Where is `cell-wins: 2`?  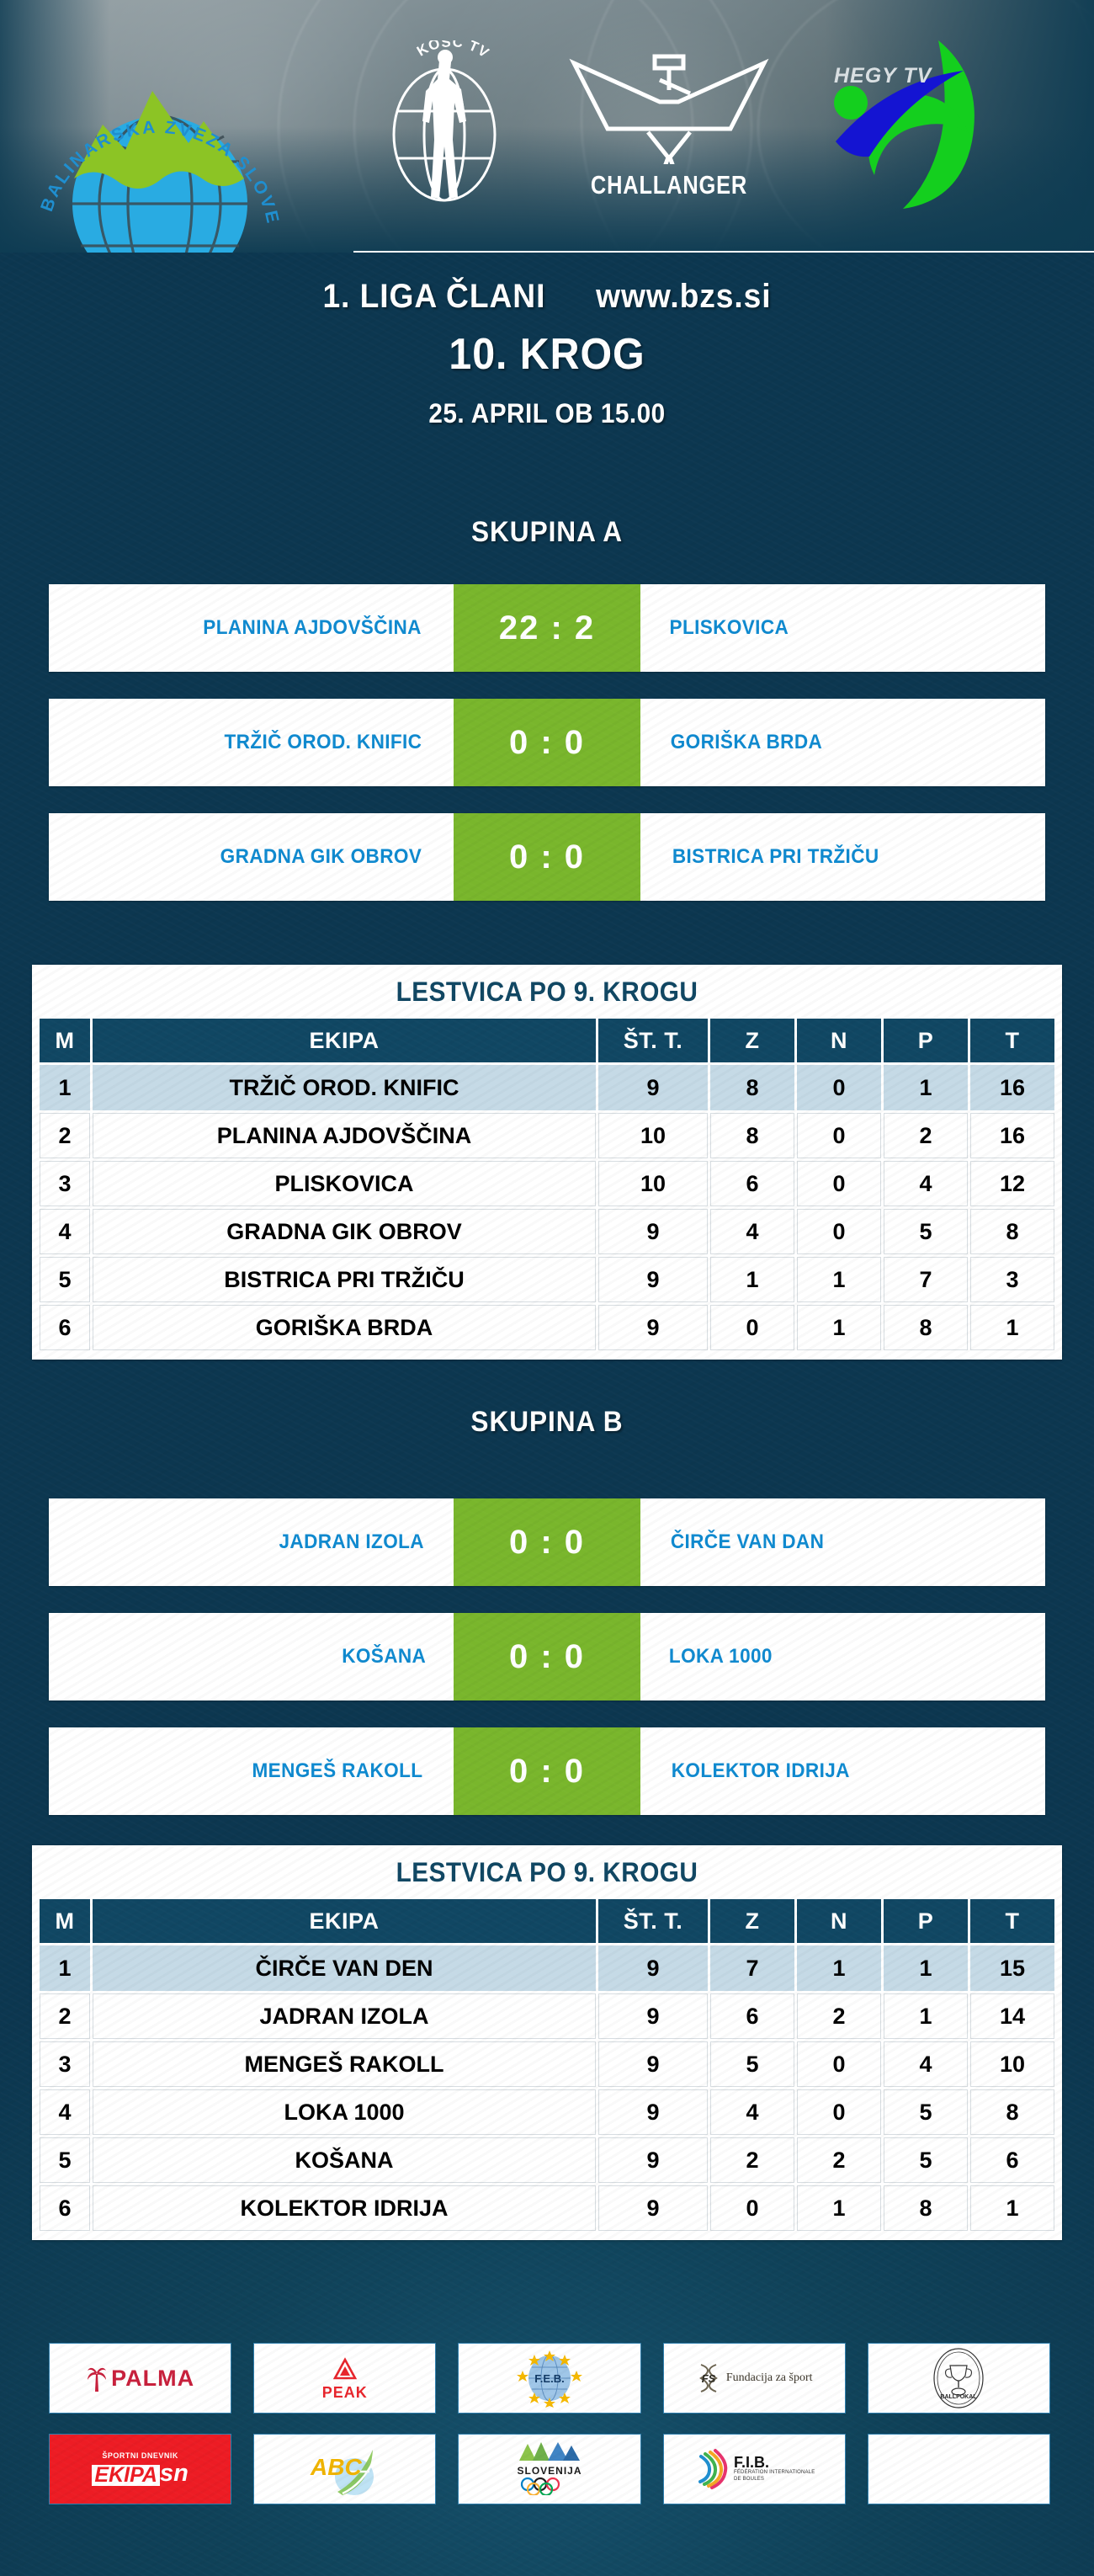
cell-wins: 2 is located at coordinates (752, 2160).